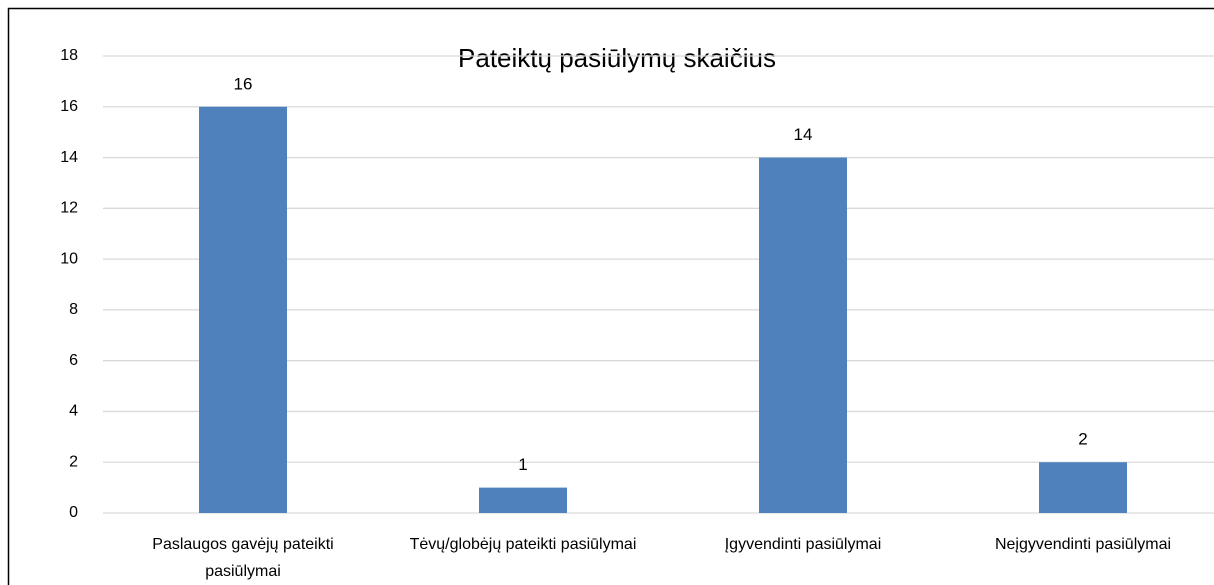 The image size is (1214, 585). I want to click on x-tick-label: Paslaugos gavėjų pateikti pasiūlymai, so click(243, 558).